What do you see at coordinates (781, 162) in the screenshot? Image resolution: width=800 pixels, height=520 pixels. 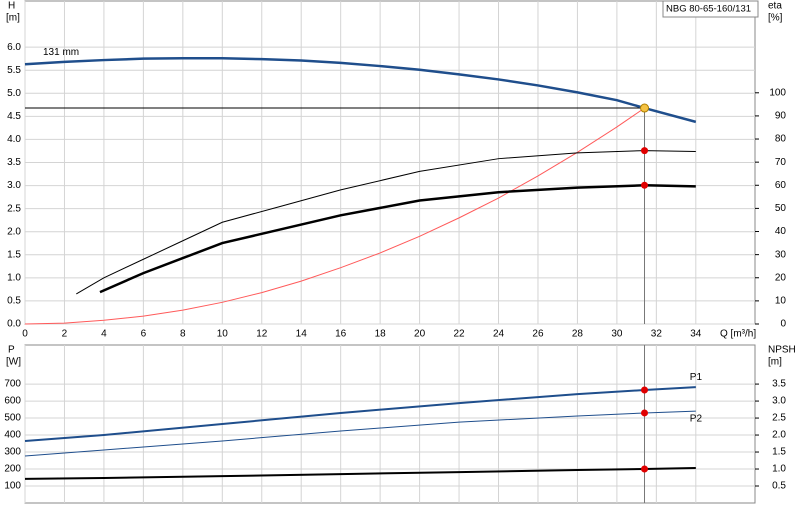 I see `y2-tick-label: 70` at bounding box center [781, 162].